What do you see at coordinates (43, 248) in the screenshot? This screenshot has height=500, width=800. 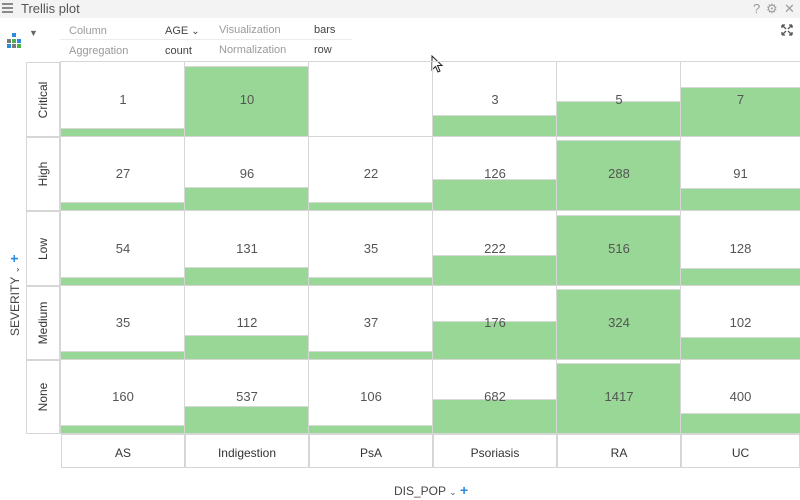 I see `row-label-text: Low` at bounding box center [43, 248].